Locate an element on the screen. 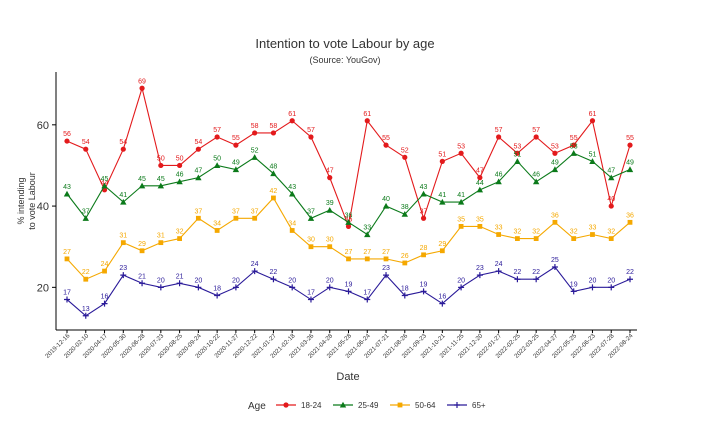 This screenshot has height=431, width=703. data-label: 55 is located at coordinates (386, 138).